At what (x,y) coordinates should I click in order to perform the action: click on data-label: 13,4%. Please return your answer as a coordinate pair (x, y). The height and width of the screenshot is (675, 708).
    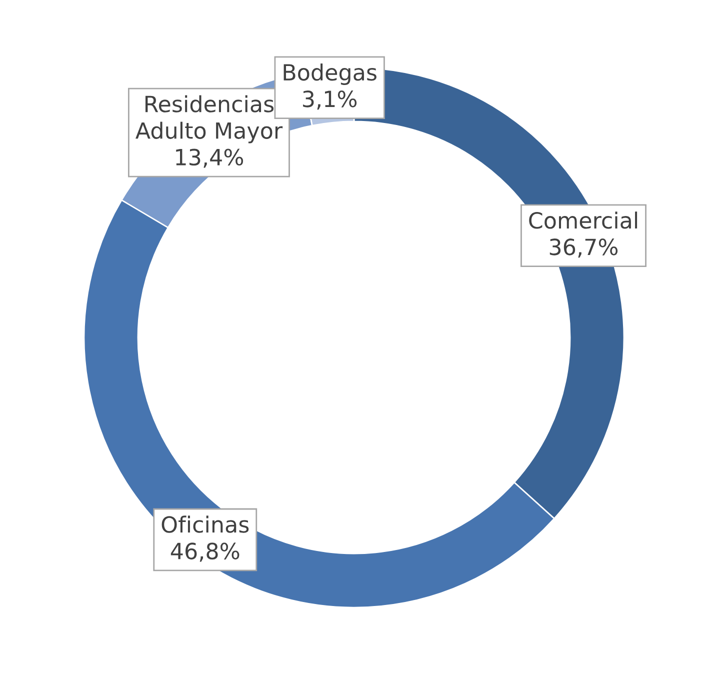
    Looking at the image, I should click on (210, 158).